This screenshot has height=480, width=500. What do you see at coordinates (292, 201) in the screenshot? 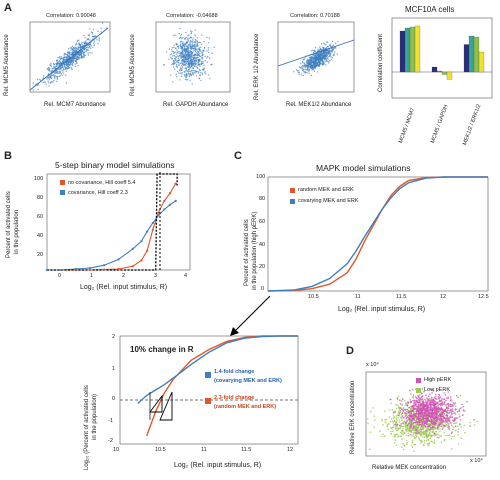
I see `legend-swatch-blue` at bounding box center [292, 201].